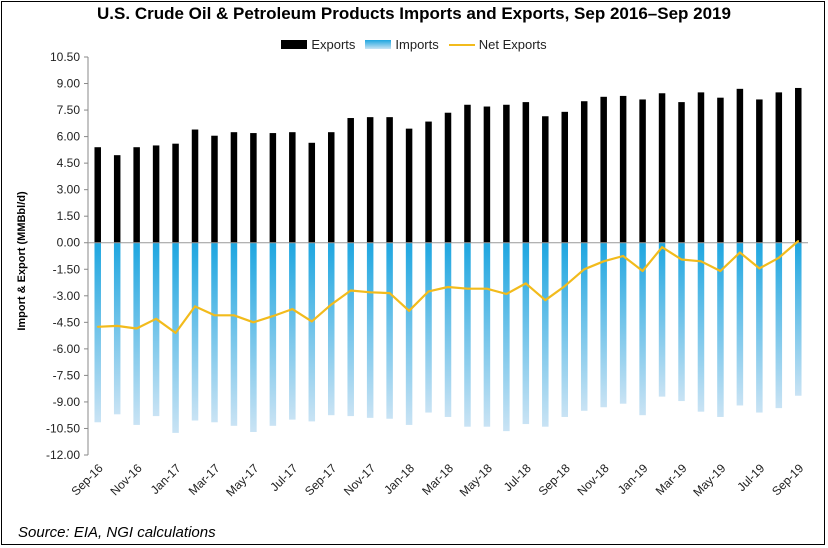  What do you see at coordinates (283, 477) in the screenshot?
I see `x-tick-label: Jul-17` at bounding box center [283, 477].